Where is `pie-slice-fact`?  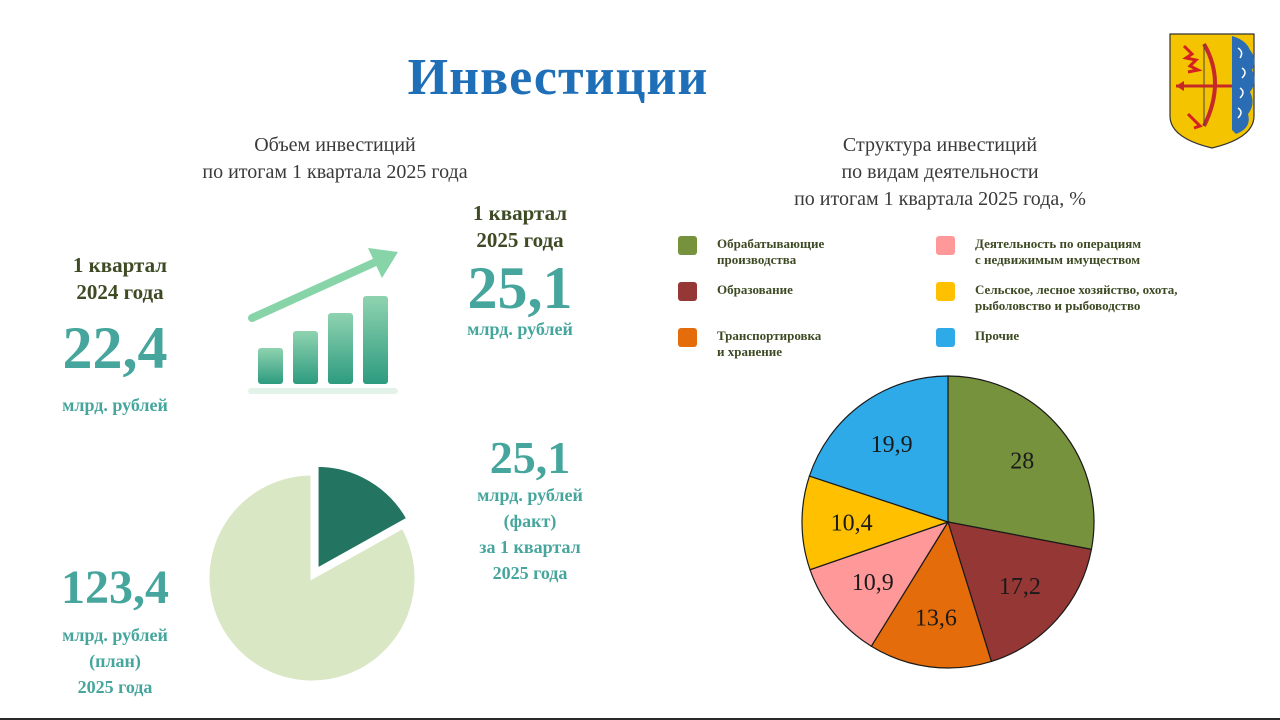
pie-slice-fact is located at coordinates (362, 517).